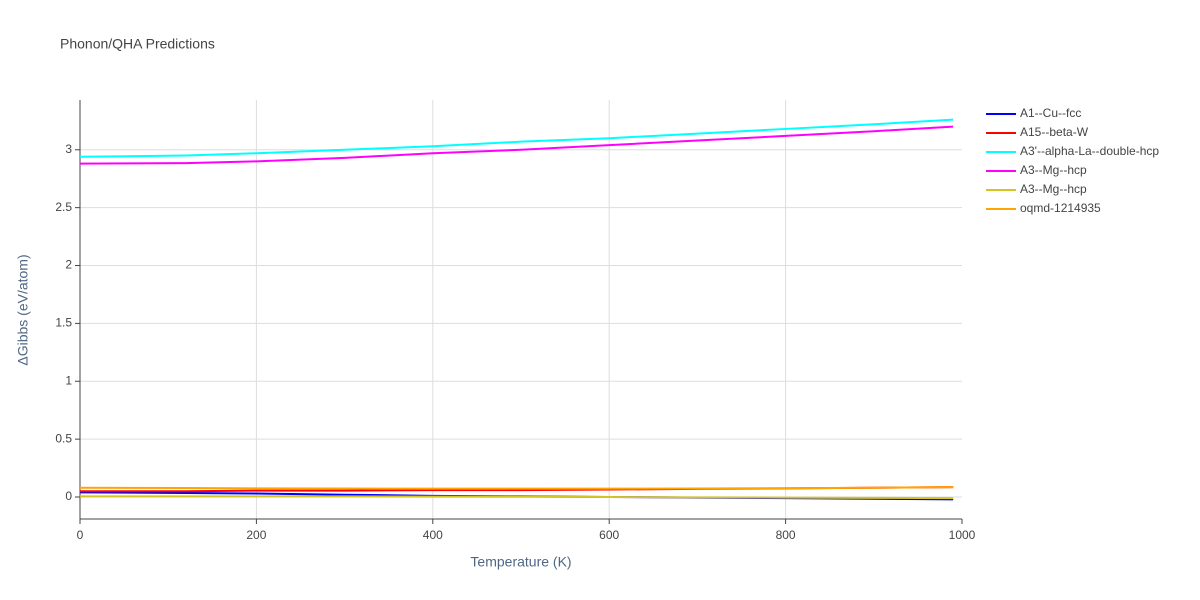  What do you see at coordinates (63, 323) in the screenshot?
I see `y-tick-label: 1.5` at bounding box center [63, 323].